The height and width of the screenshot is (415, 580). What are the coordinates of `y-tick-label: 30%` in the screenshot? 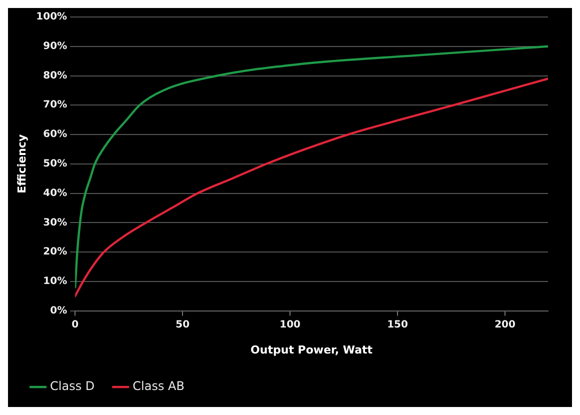 It's located at (55, 222).